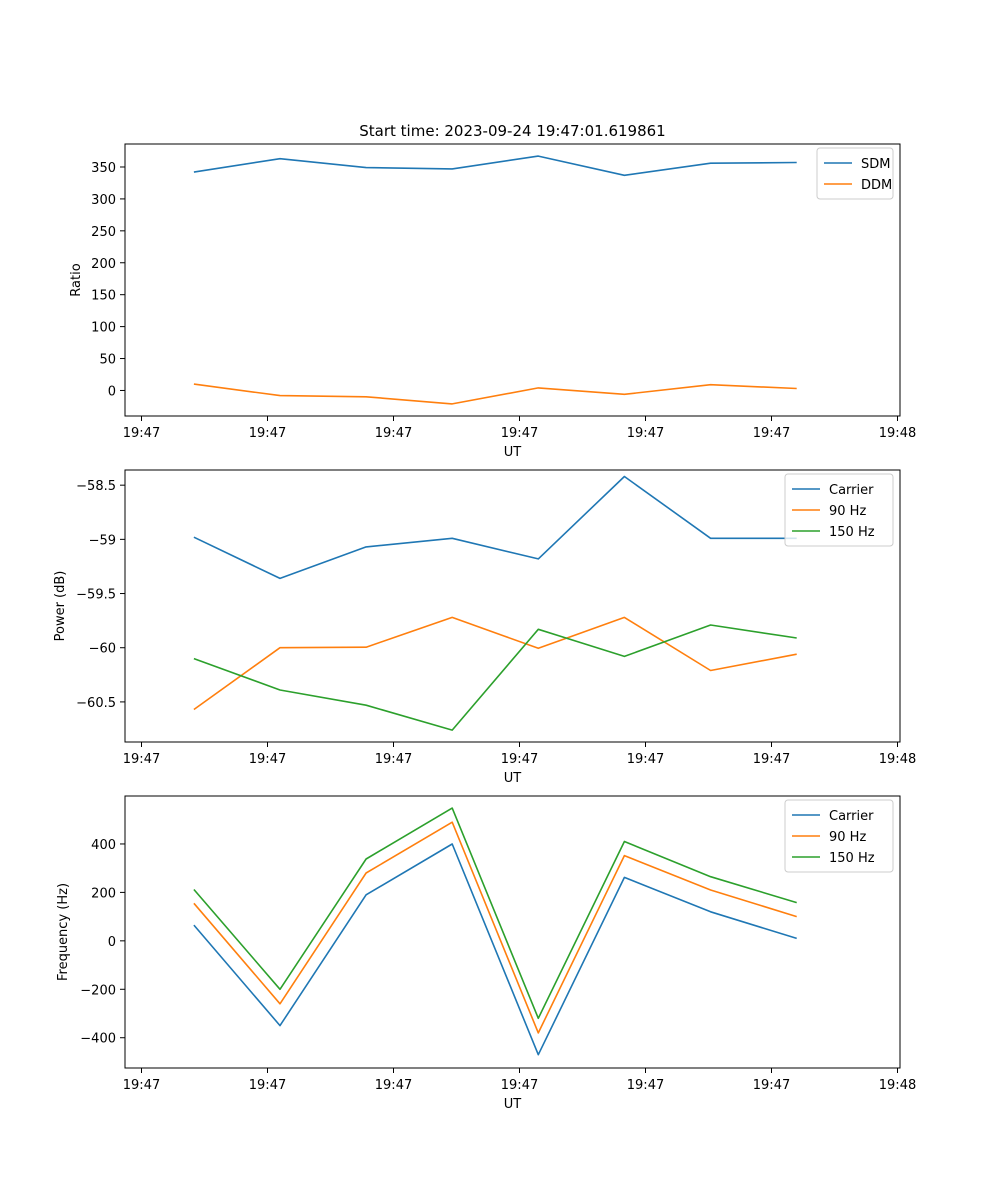 Image resolution: width=1000 pixels, height=1200 pixels. What do you see at coordinates (103, 296) in the screenshot?
I see `y-tick-label: 150` at bounding box center [103, 296].